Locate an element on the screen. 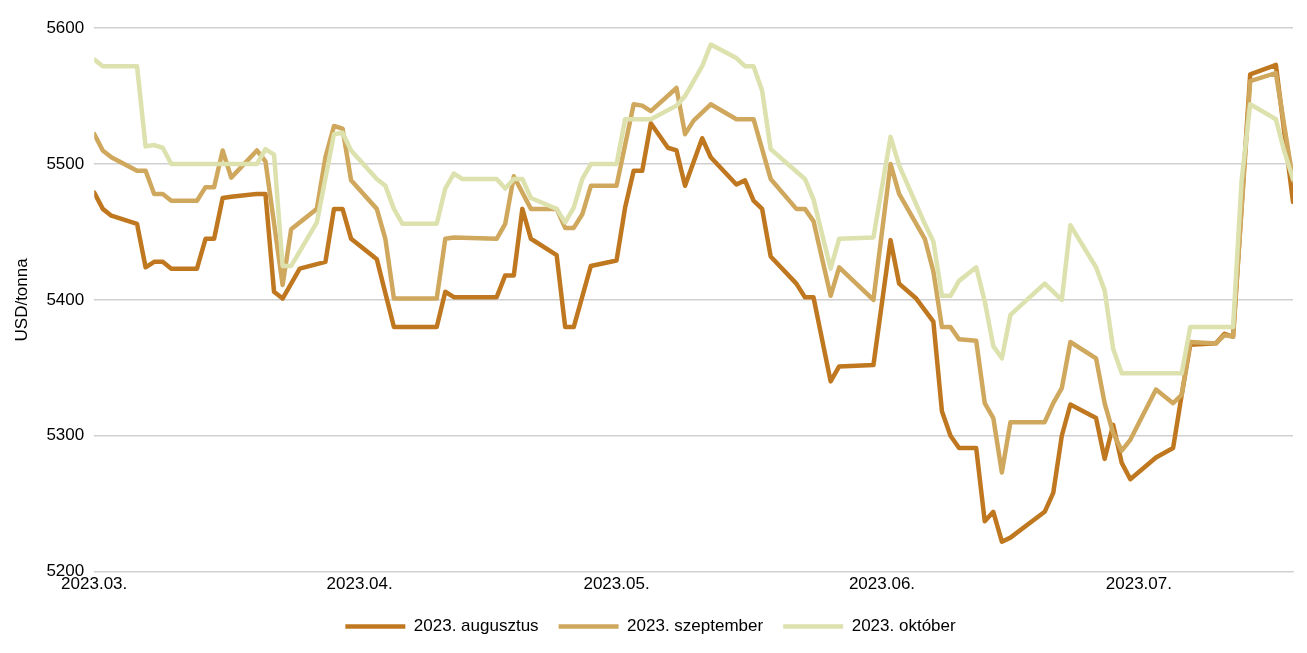 The image size is (1307, 653). legend-label: 2023. szeptember is located at coordinates (695, 626).